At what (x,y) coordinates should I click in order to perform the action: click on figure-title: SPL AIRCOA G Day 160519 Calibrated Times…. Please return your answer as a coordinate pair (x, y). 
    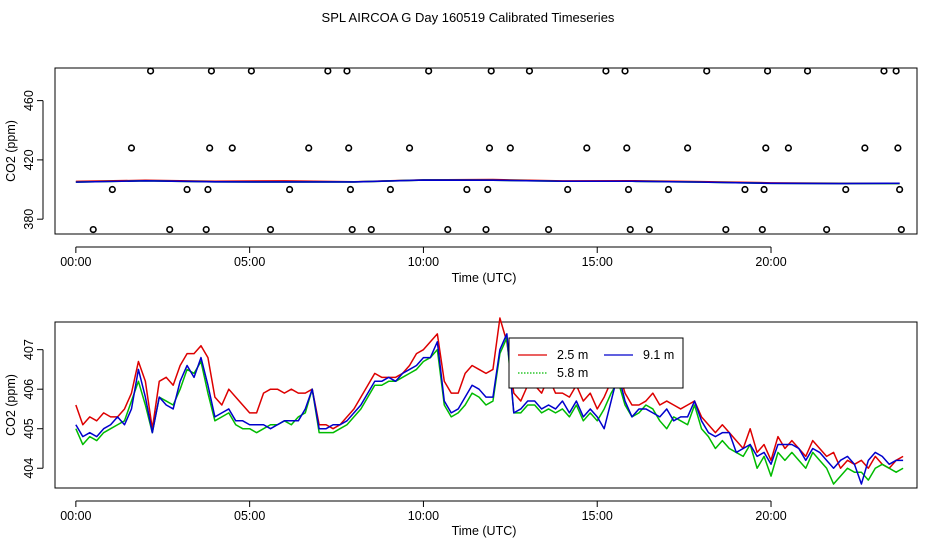
    Looking at the image, I should click on (468, 17).